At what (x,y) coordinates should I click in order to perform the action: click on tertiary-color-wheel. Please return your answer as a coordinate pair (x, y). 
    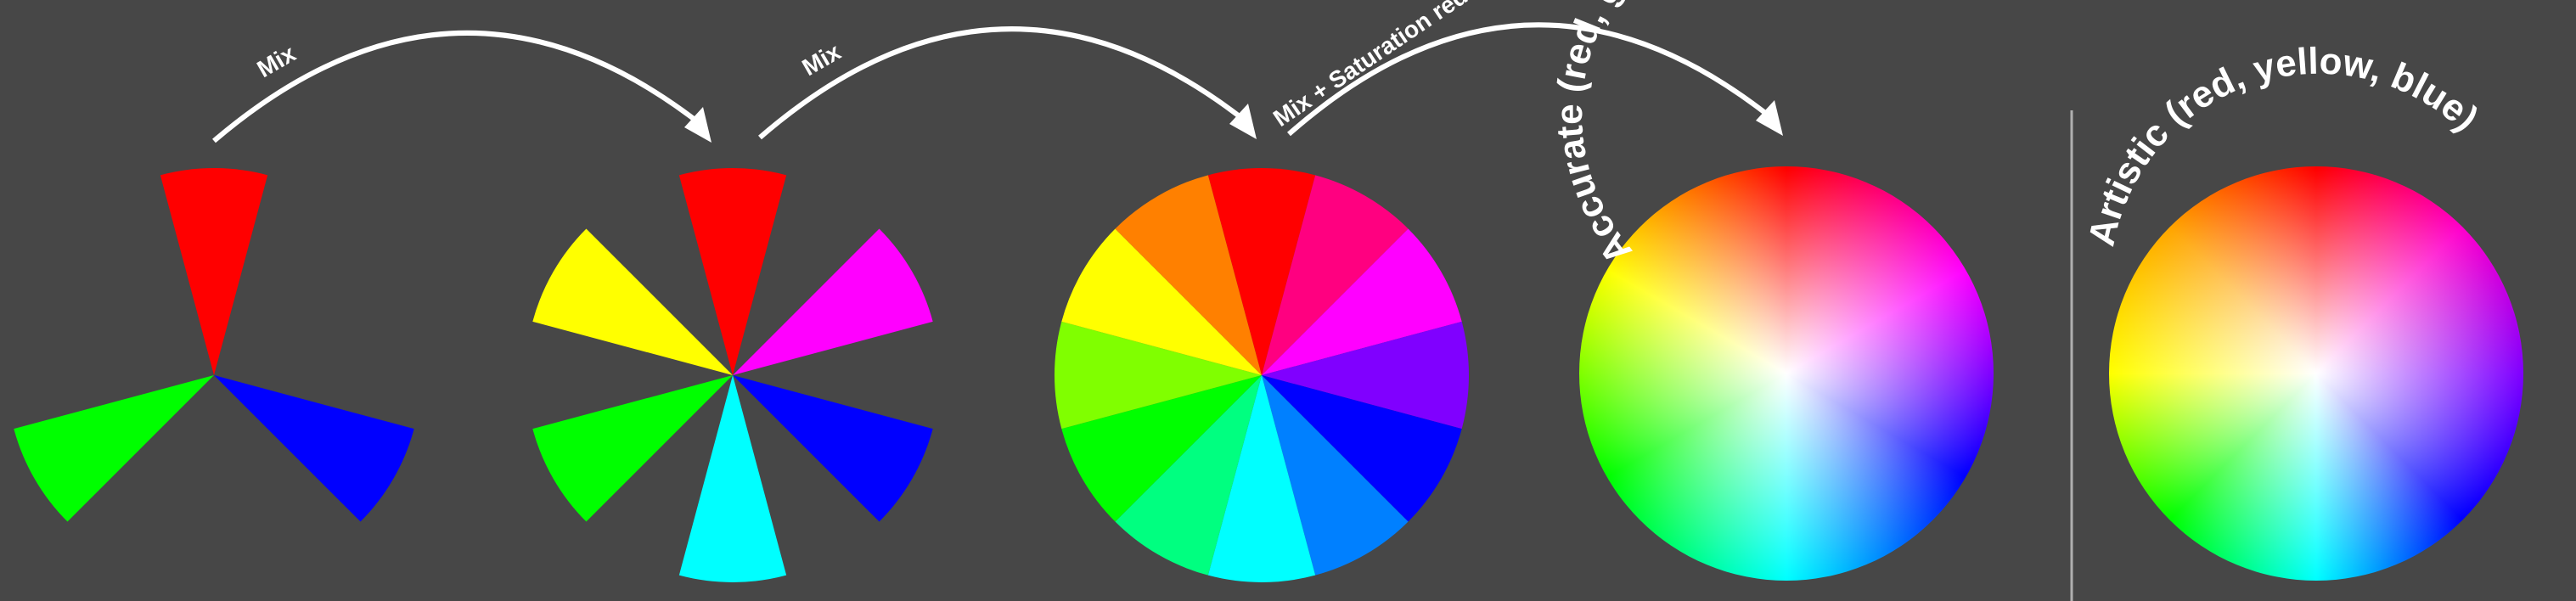
    Looking at the image, I should click on (1262, 374).